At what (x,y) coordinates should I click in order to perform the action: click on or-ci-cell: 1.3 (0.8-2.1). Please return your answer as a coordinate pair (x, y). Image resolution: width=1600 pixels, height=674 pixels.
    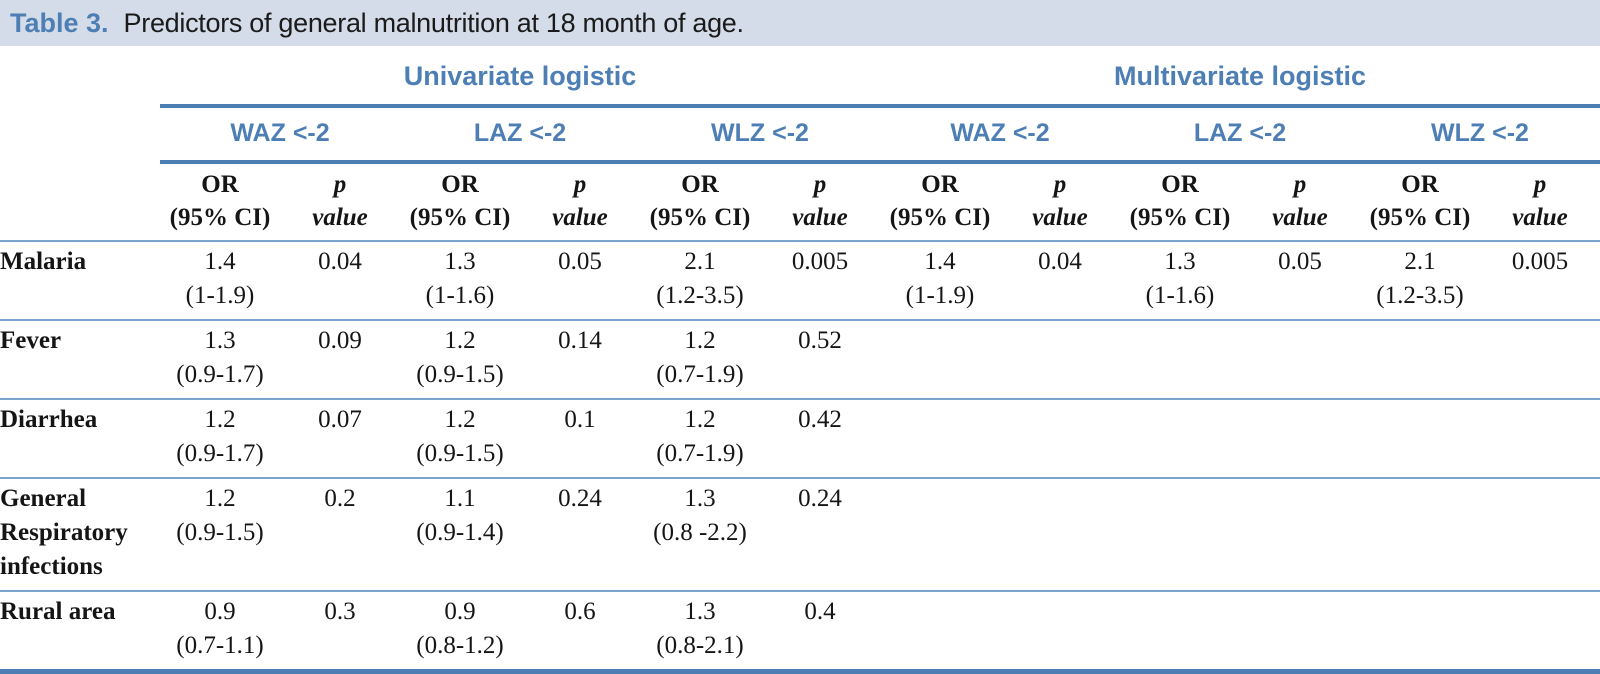
    Looking at the image, I should click on (700, 632).